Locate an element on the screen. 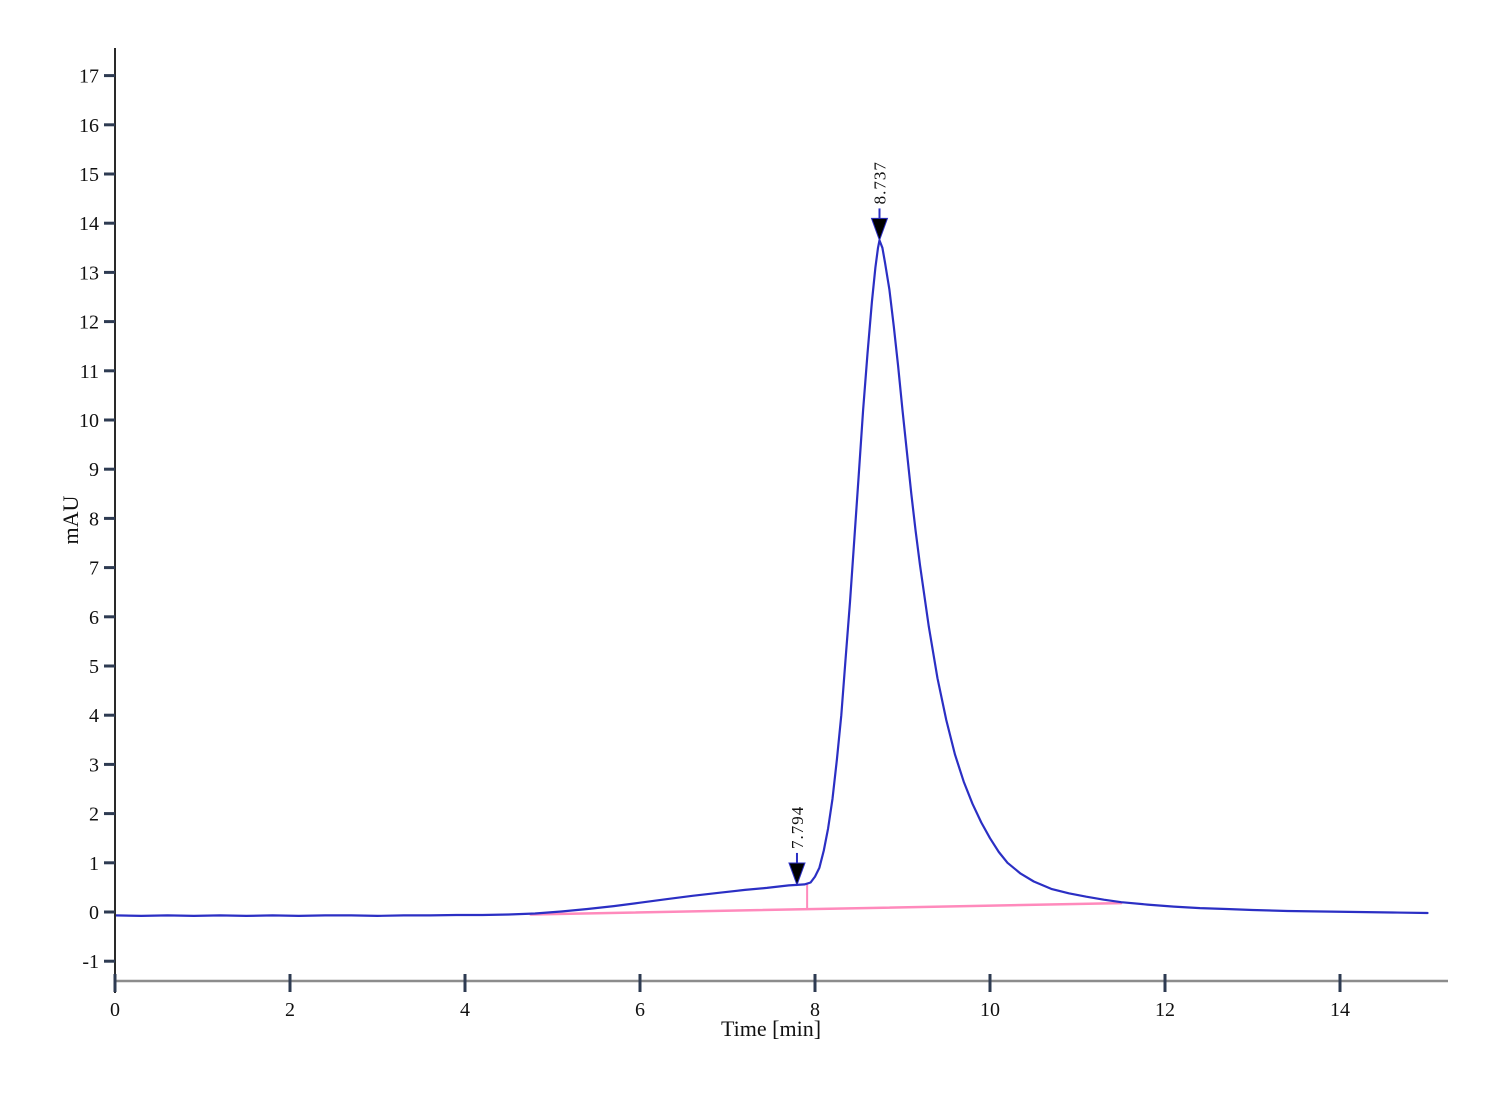  x-tick-label: 4 is located at coordinates (465, 1010).